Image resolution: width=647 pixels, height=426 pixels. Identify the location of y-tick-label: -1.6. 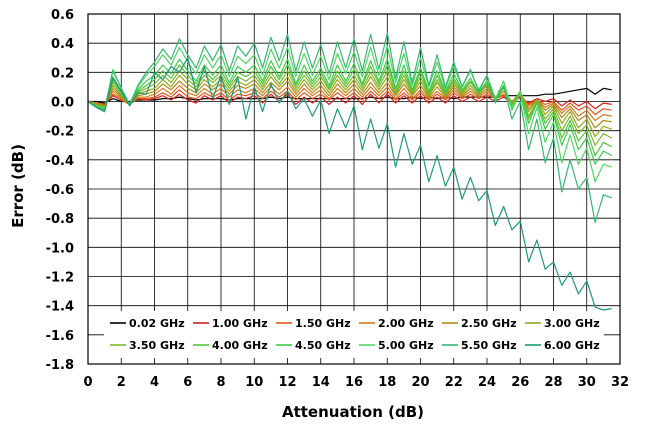
(60, 336).